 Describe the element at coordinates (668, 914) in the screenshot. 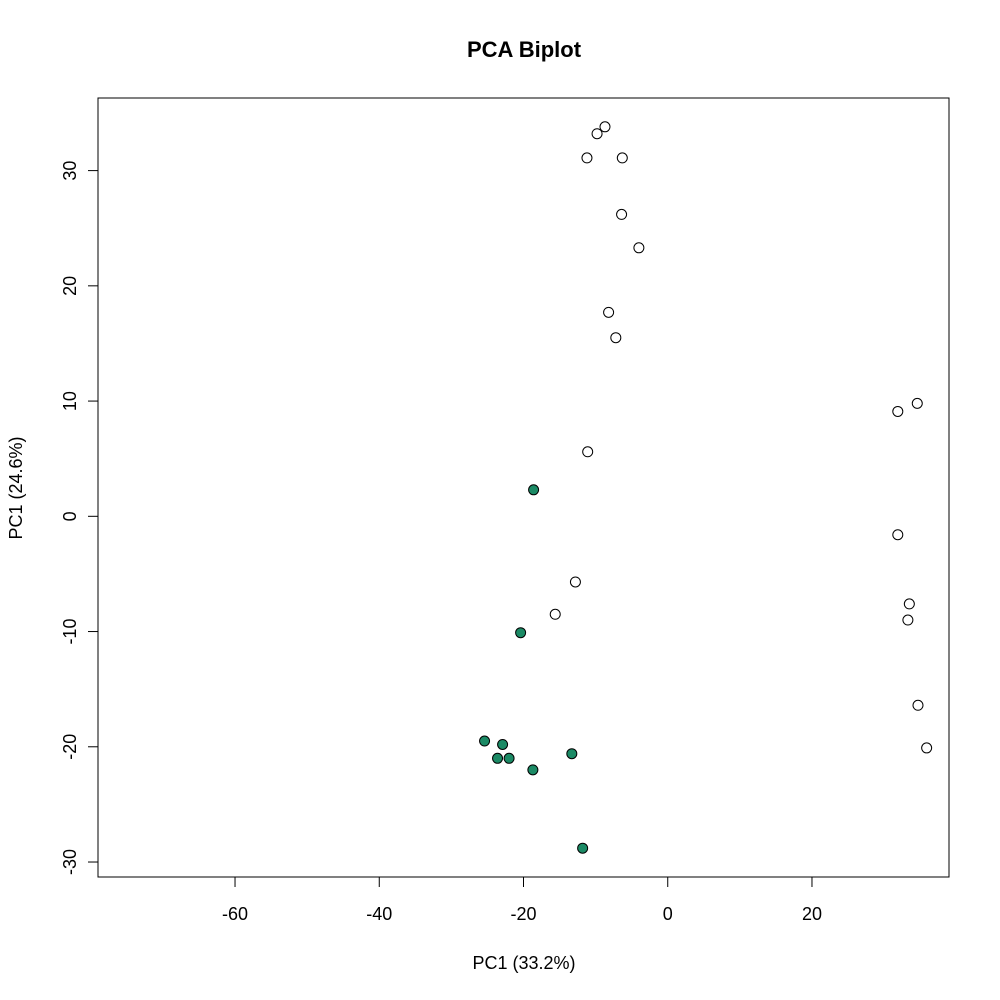

I see `x-tick-label: 0` at that location.